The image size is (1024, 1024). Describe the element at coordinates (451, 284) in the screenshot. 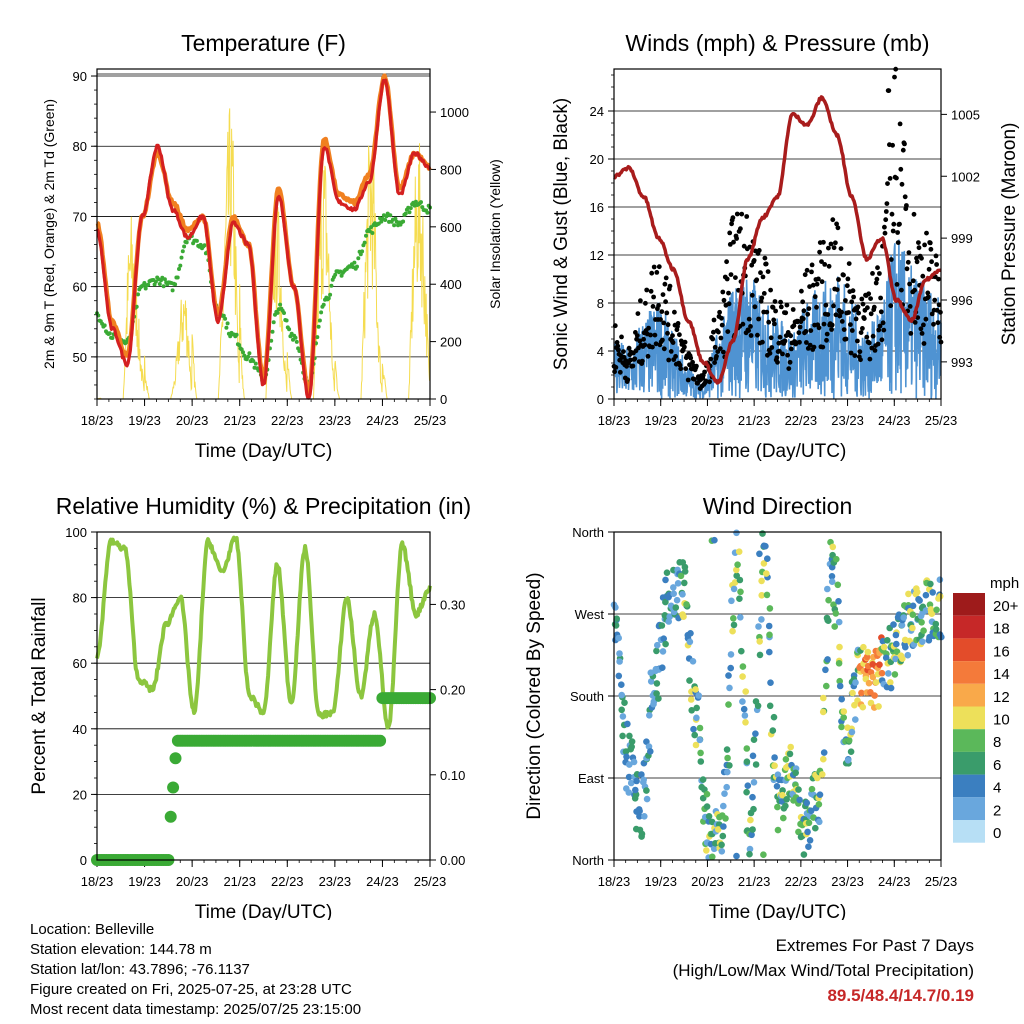

I see `y2-tick-label: 400` at that location.